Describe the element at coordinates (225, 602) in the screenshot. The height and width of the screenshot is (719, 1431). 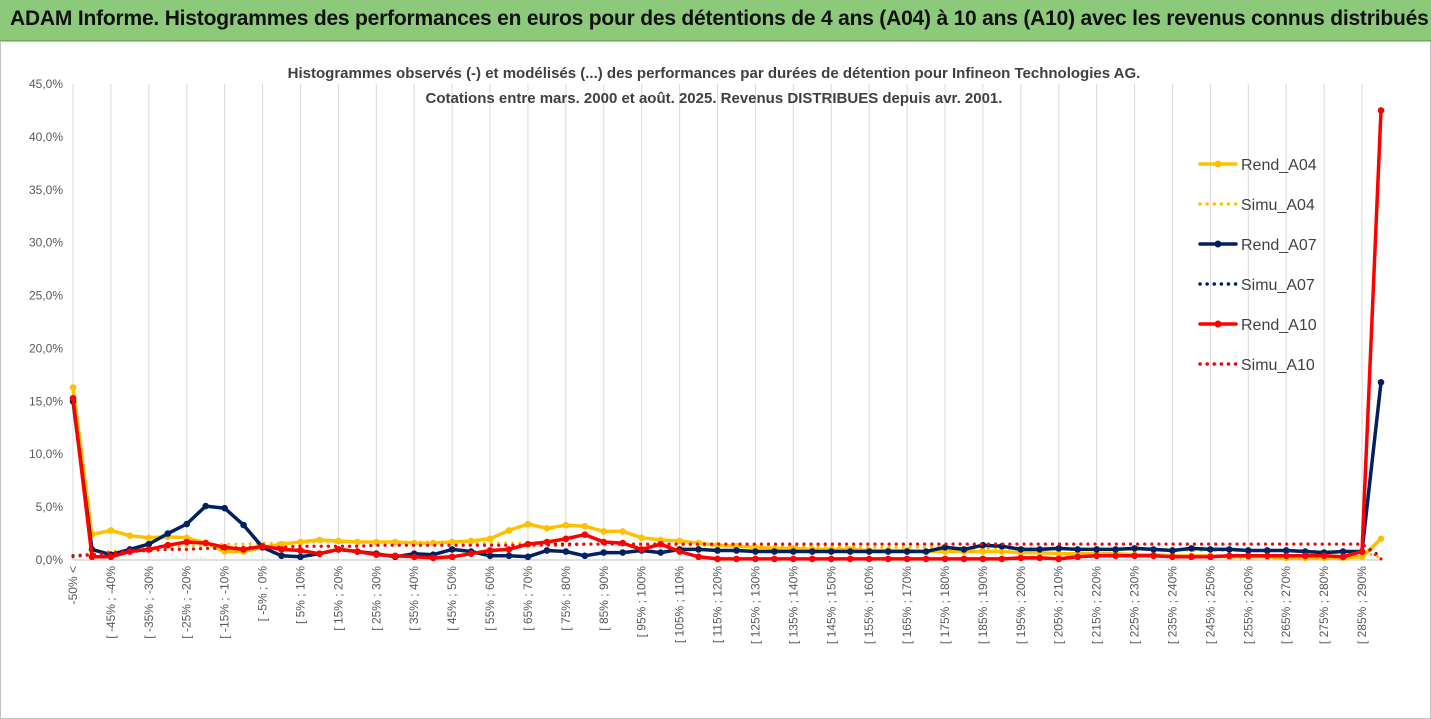
I see `x-tick-label: [ -15% ; -10%` at that location.